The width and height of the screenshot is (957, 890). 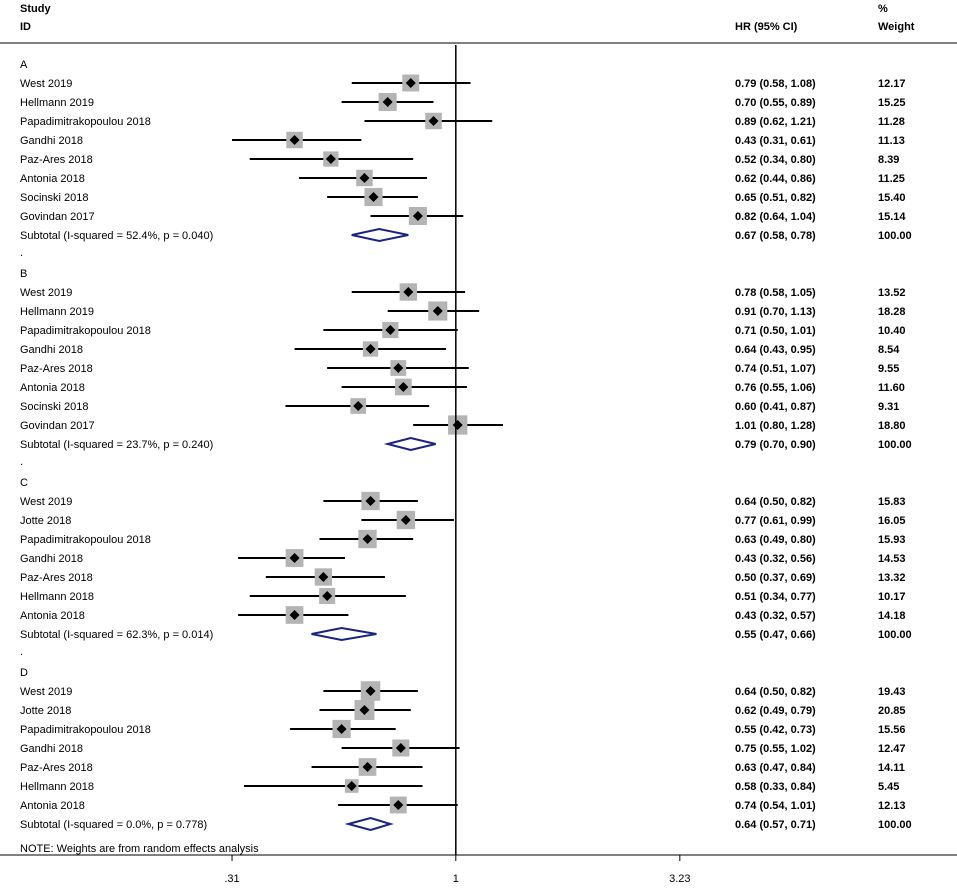 I want to click on x-tick-label: 3.23, so click(x=679, y=879).